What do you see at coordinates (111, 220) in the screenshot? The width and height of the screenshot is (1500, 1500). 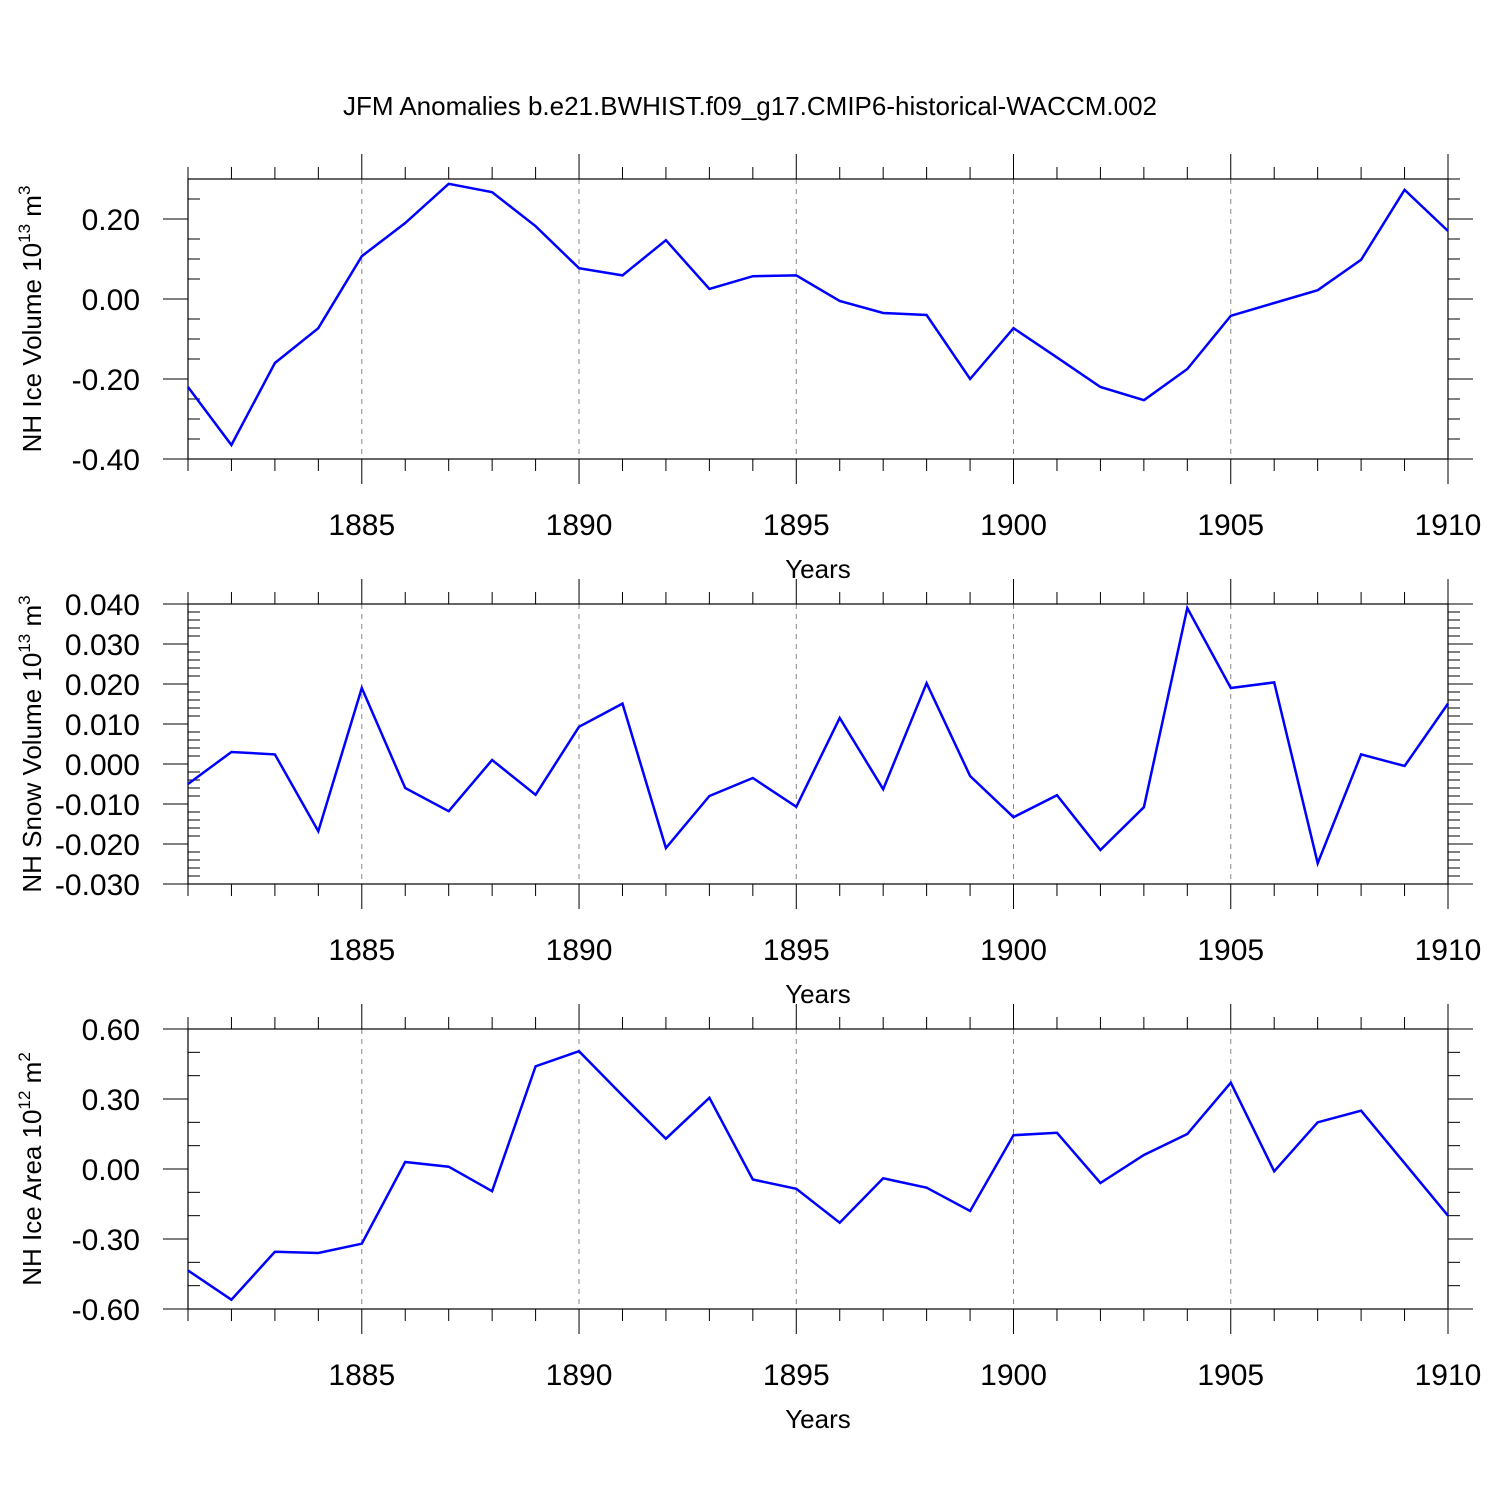 I see `y-tick-label: 0.20` at bounding box center [111, 220].